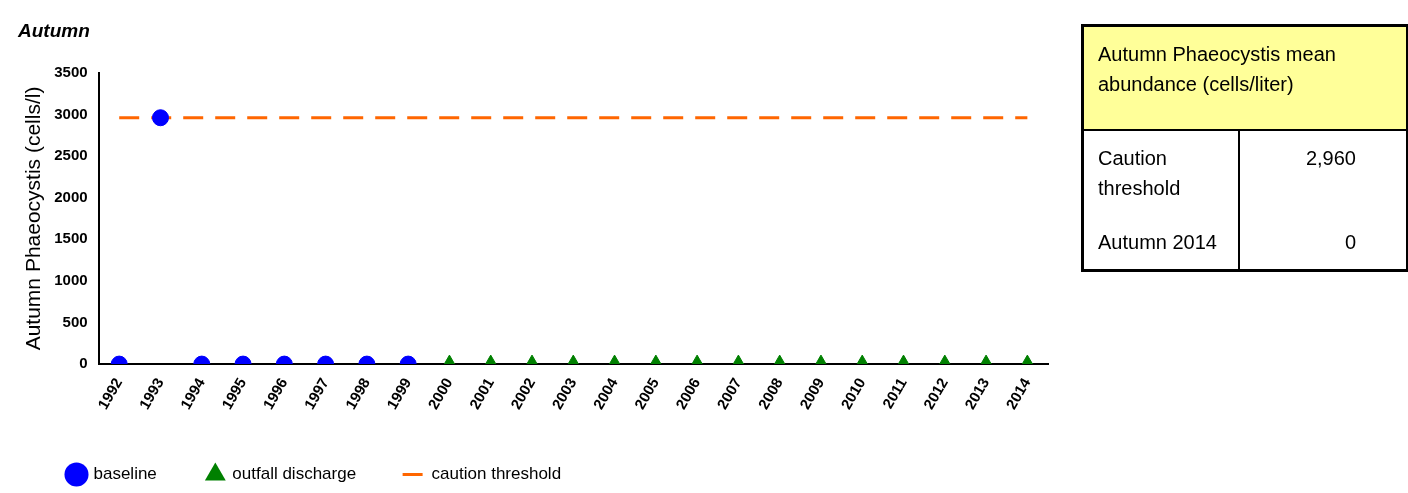 This screenshot has width=1408, height=493. What do you see at coordinates (1350, 242) in the screenshot?
I see `text: 0` at bounding box center [1350, 242].